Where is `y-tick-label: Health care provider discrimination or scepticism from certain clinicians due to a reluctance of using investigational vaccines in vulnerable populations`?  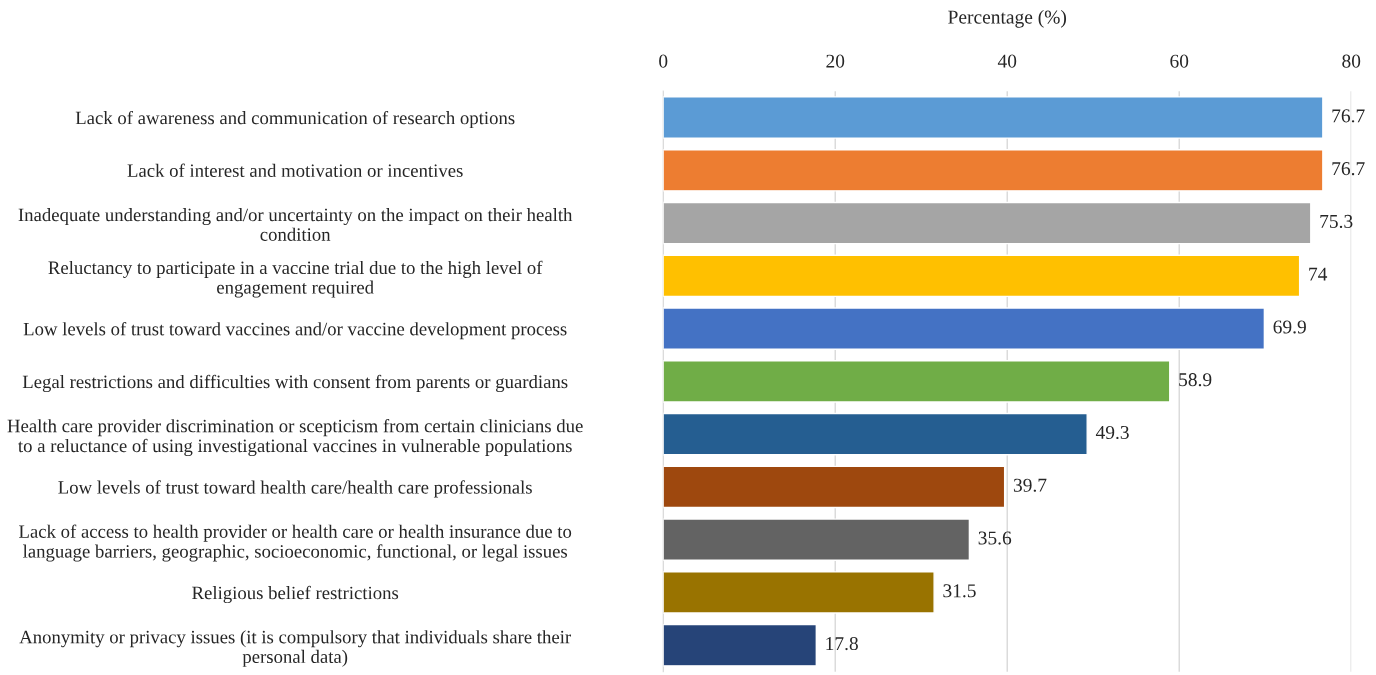
y-tick-label: Health care provider discrimination or scepticism from certain clinicians due to a reluctance of using investigational vaccines in vulnerable populations is located at coordinates (295, 437).